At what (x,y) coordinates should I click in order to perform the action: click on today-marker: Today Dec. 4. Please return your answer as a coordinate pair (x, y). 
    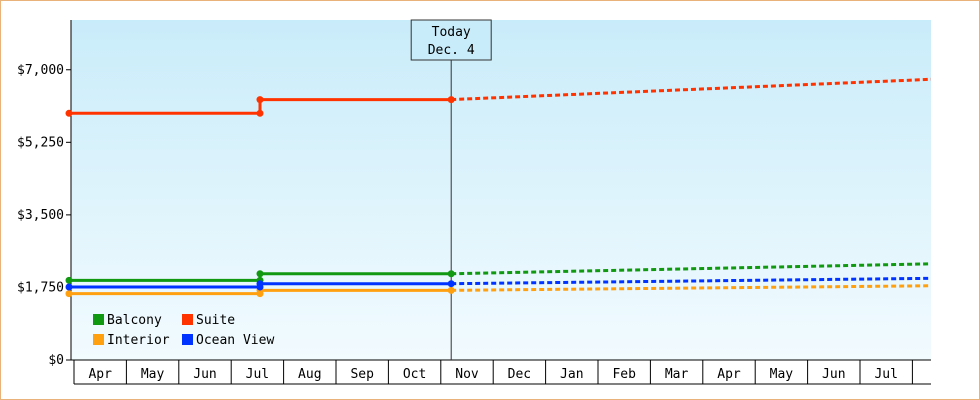
    Looking at the image, I should click on (451, 189).